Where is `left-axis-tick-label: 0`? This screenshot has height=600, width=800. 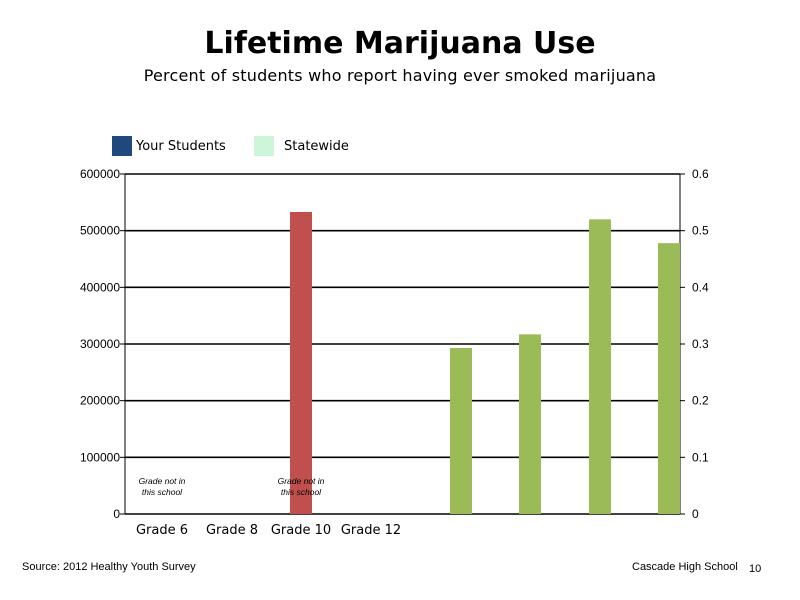
left-axis-tick-label: 0 is located at coordinates (116, 514).